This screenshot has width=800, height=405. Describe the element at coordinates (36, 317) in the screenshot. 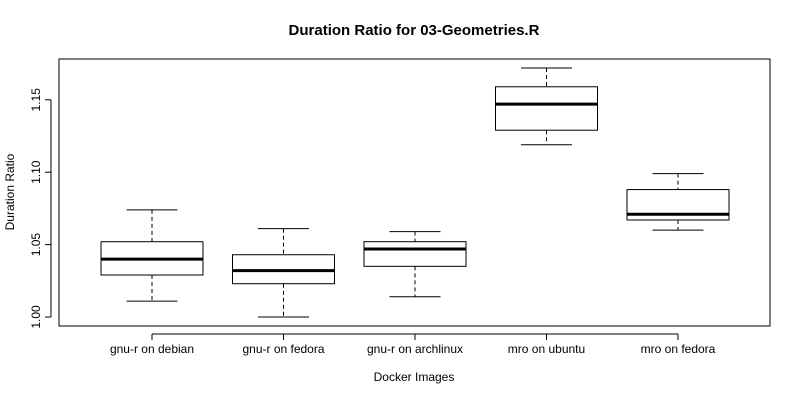

I see `y-tick-label: 1.00` at that location.